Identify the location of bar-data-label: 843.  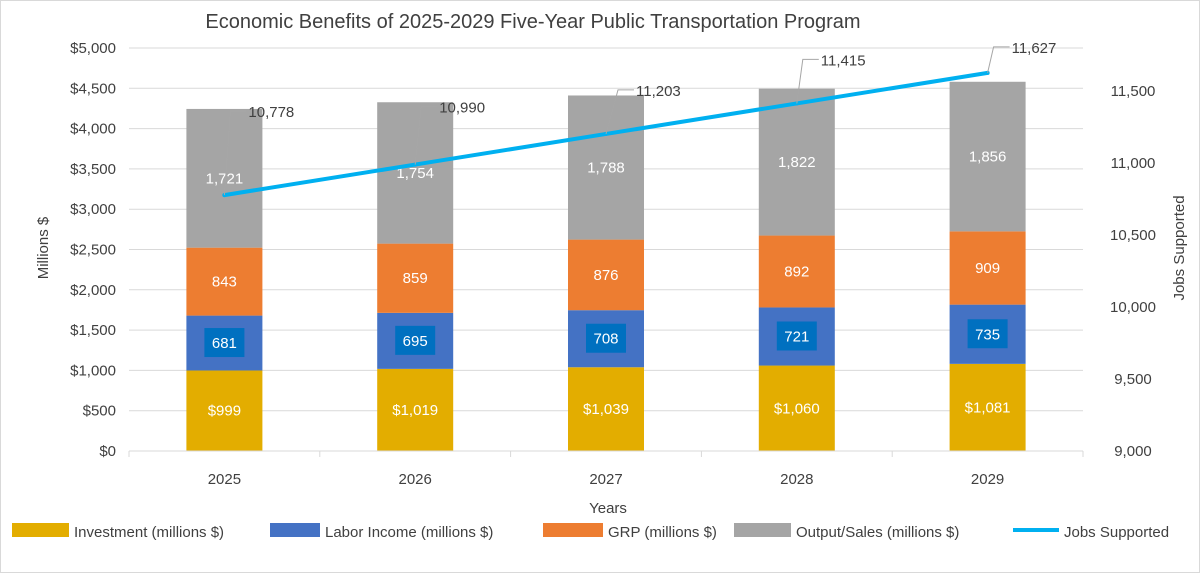
(224, 282).